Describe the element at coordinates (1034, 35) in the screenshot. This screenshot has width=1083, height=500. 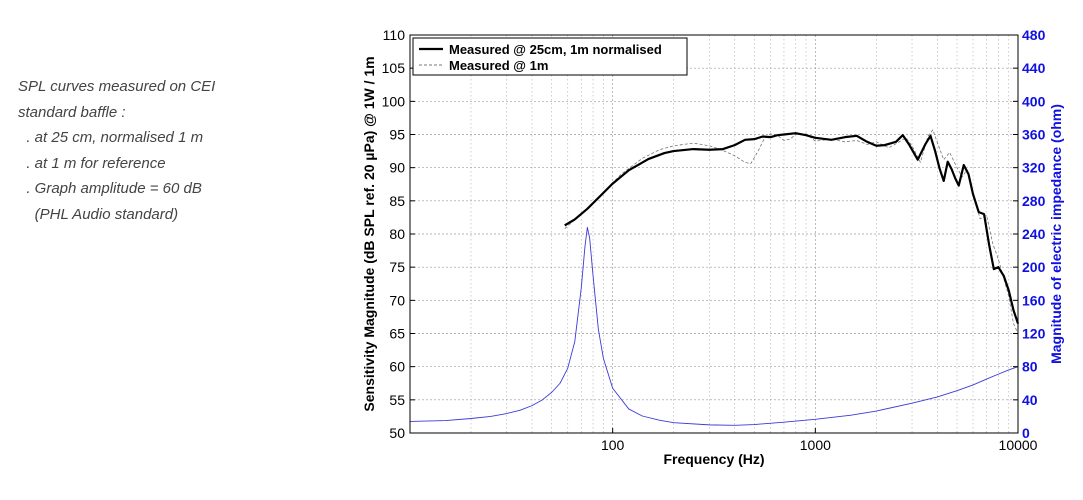
I see `y-tick-label-right: 480` at that location.